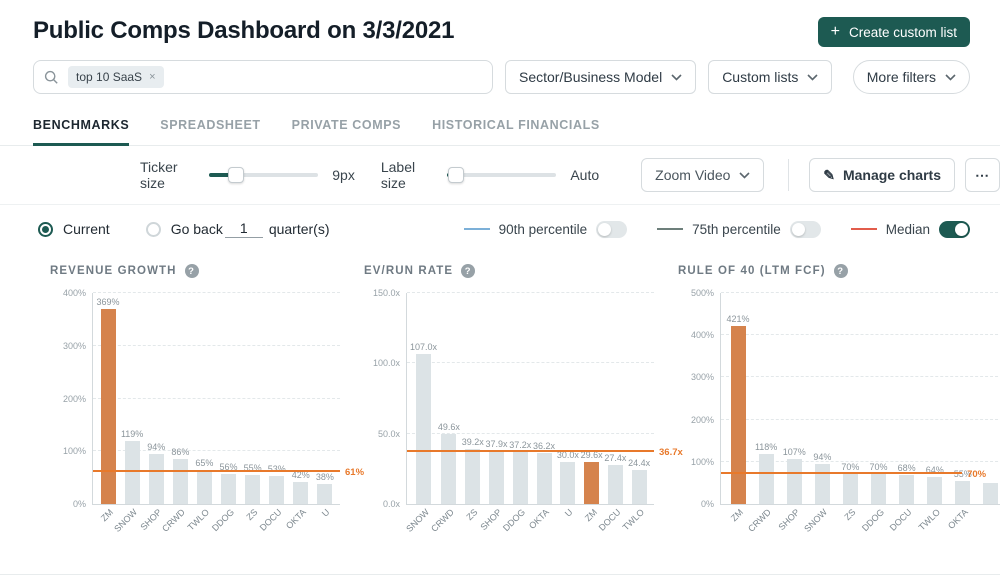 This screenshot has height=578, width=1000. Describe the element at coordinates (263, 175) in the screenshot. I see `ticker-size-slider` at that location.